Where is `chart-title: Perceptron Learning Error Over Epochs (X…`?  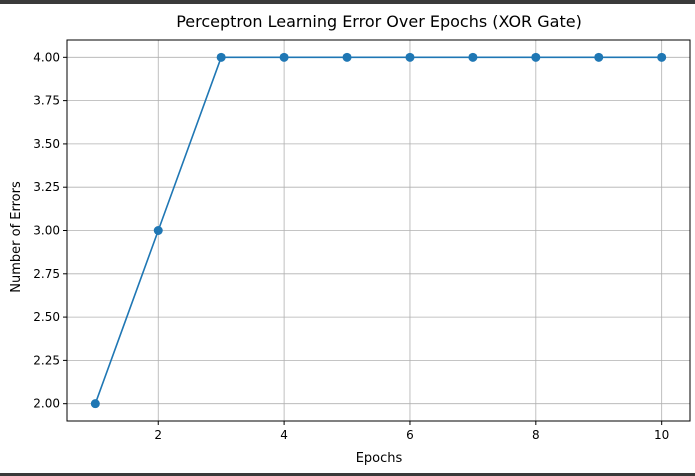 chart-title: Perceptron Learning Error Over Epochs (X… is located at coordinates (379, 21).